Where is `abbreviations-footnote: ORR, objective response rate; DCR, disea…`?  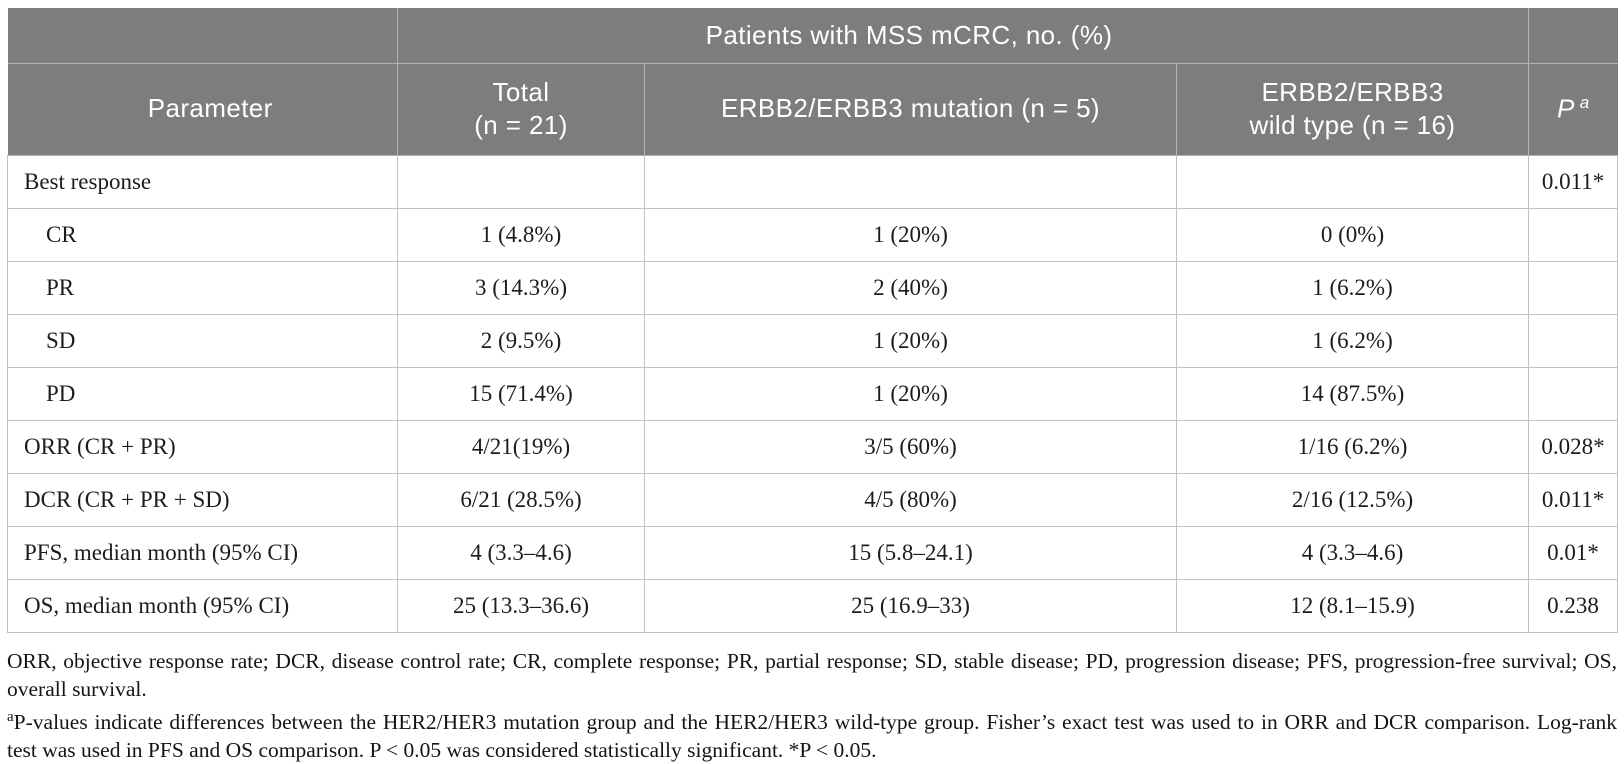
abbreviations-footnote: ORR, objective response rate; DCR, disea… is located at coordinates (812, 674).